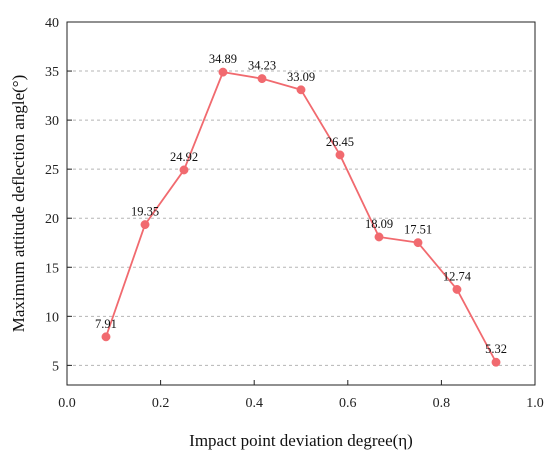  What do you see at coordinates (223, 59) in the screenshot?
I see `data-label: 34.89` at bounding box center [223, 59].